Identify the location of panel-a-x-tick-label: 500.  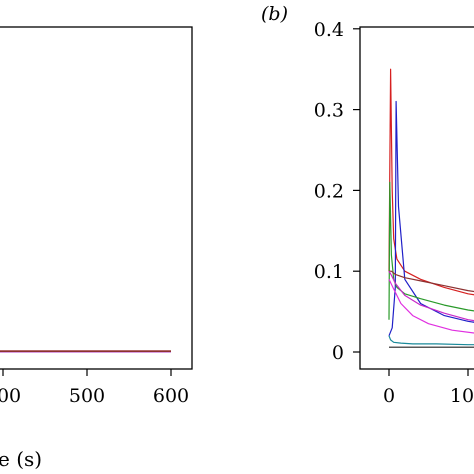
(87, 396).